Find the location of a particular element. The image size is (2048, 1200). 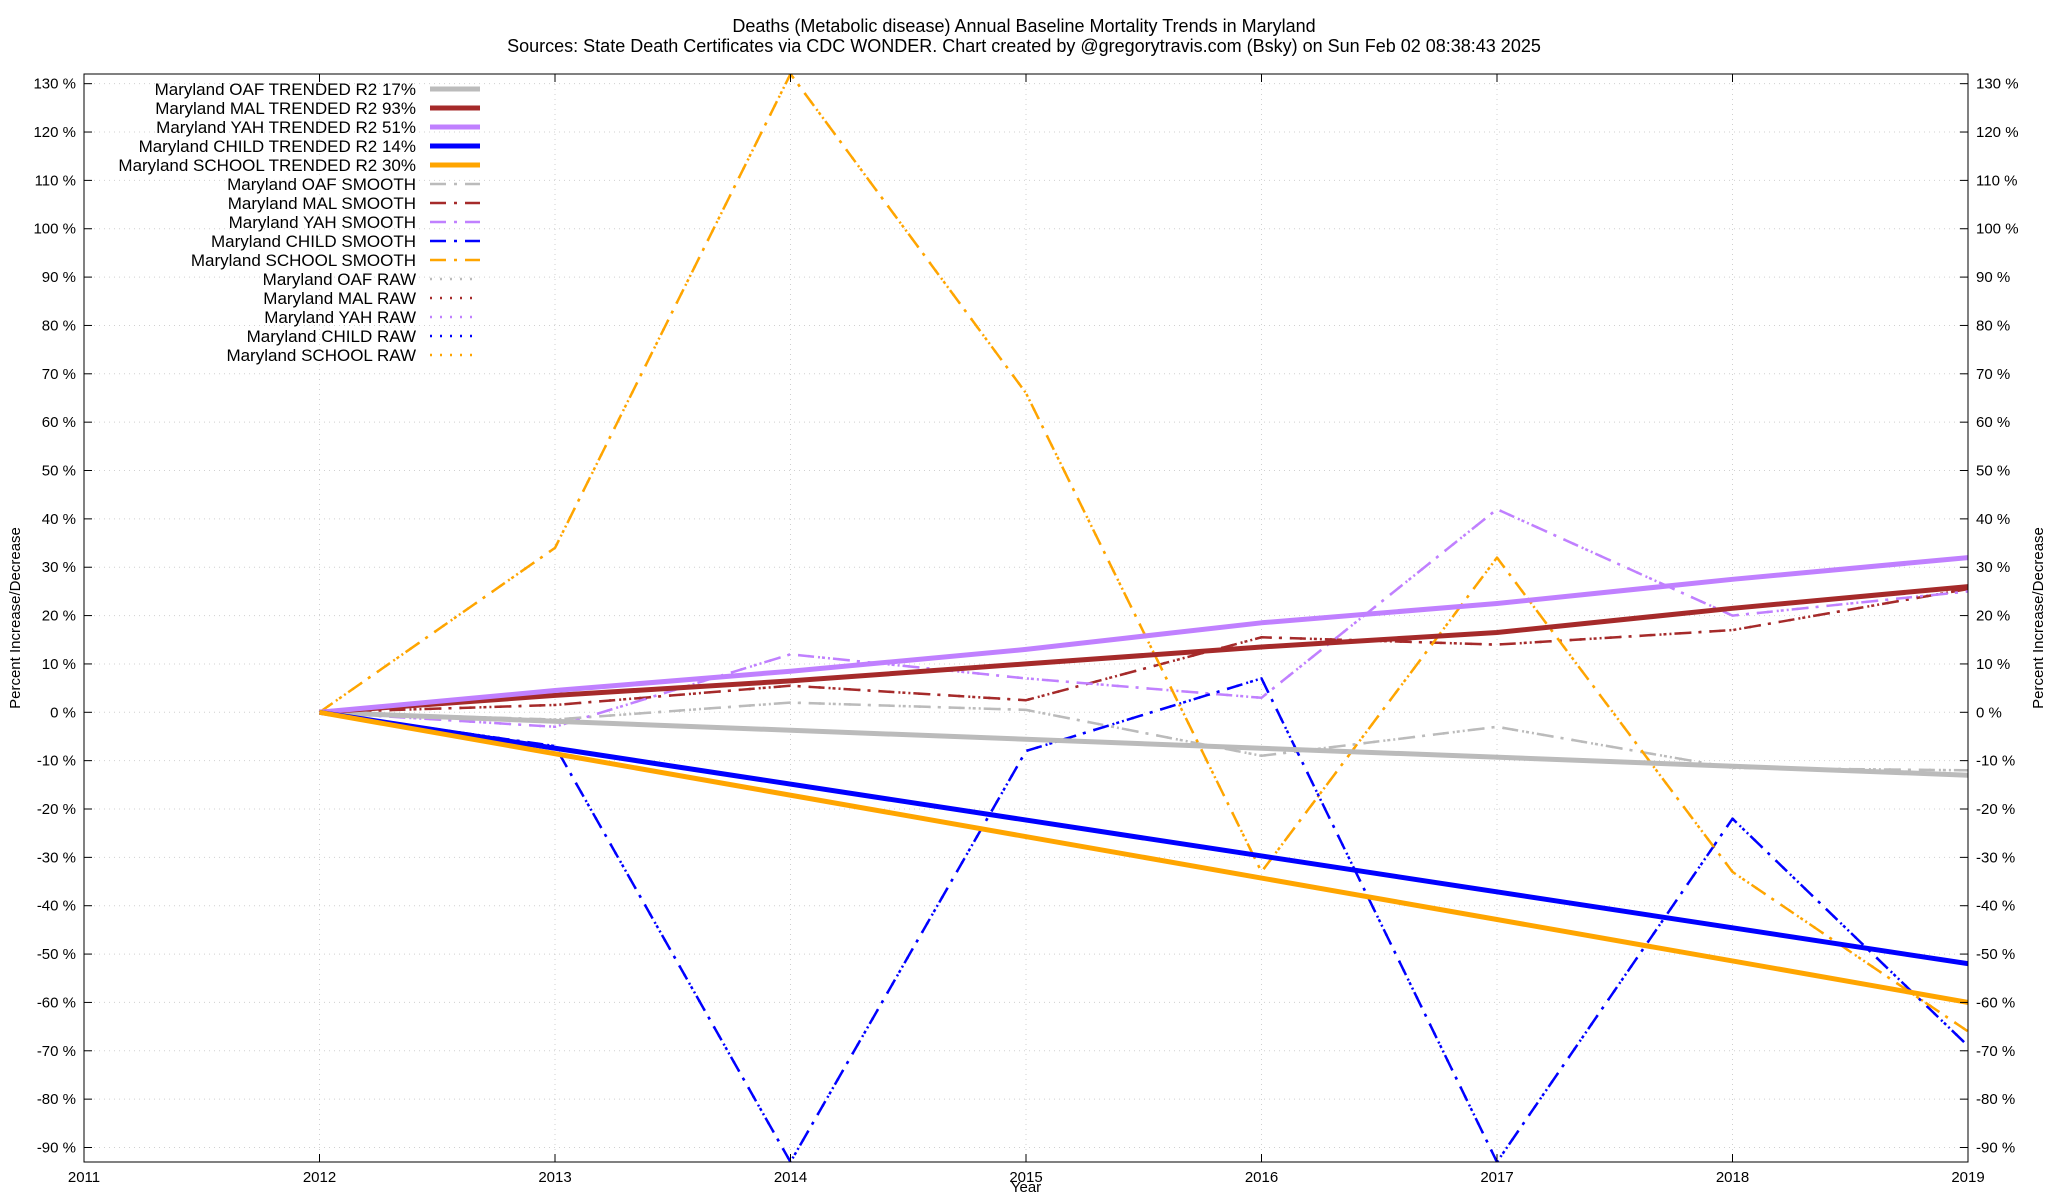

x-tick-label: 2014 is located at coordinates (790, 1177).